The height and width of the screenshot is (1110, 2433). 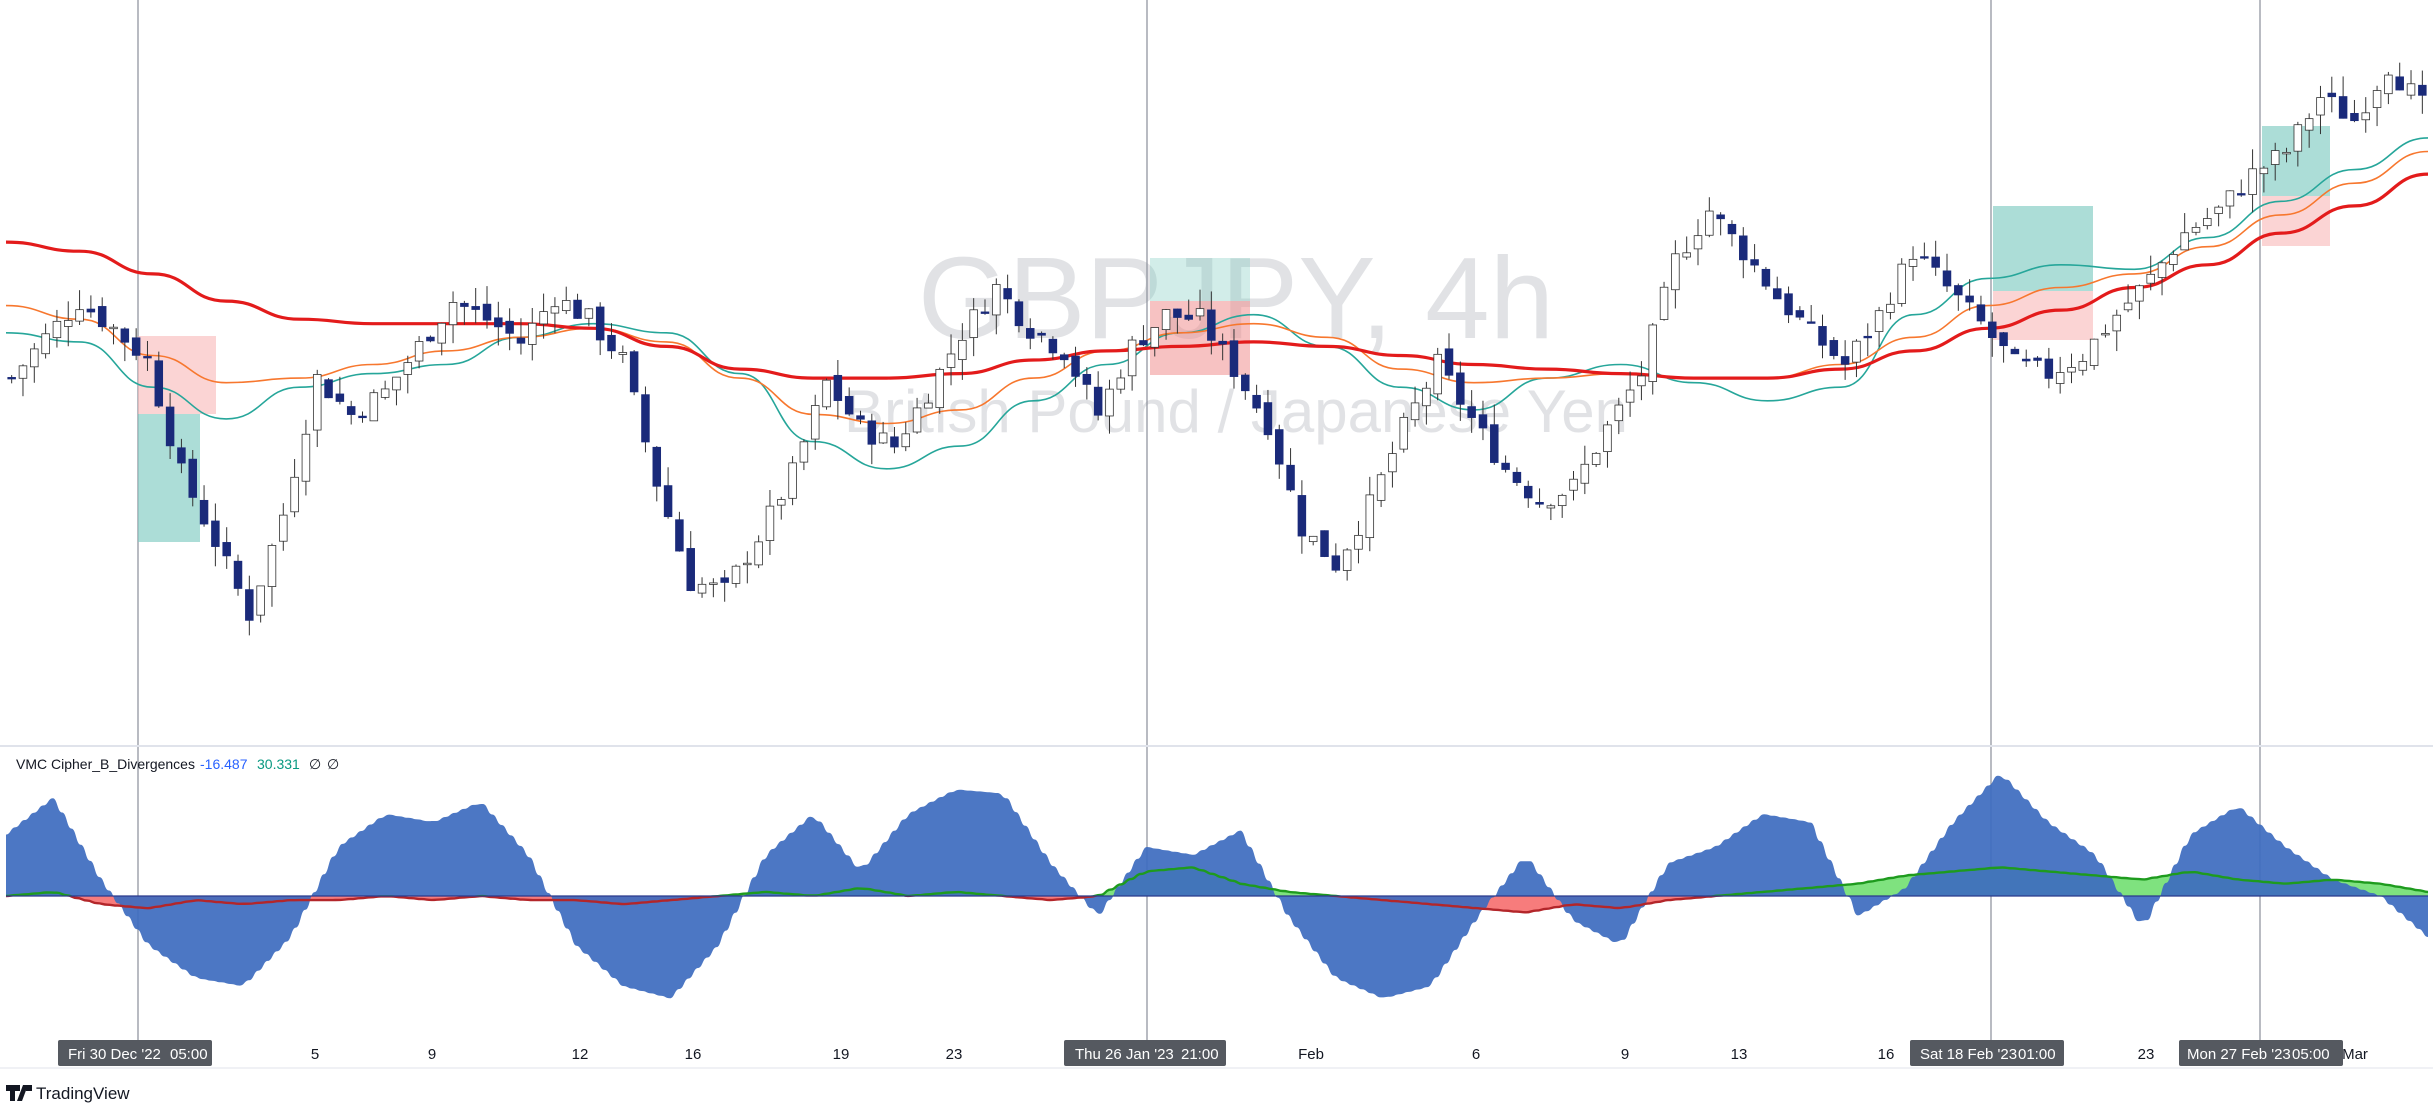 What do you see at coordinates (869, 905) in the screenshot?
I see `money-flow-line-negative` at bounding box center [869, 905].